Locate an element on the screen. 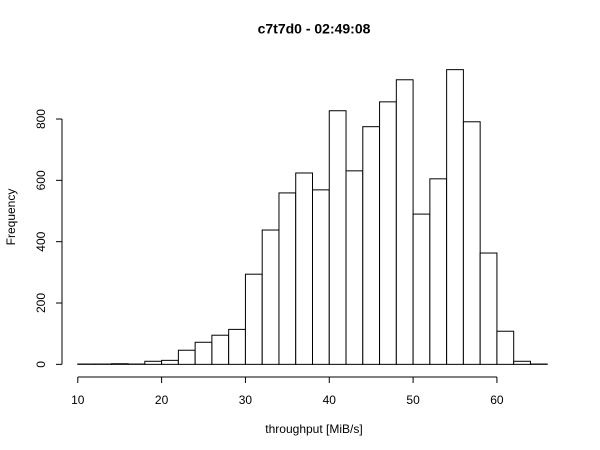 The image size is (600, 450). chart-title: c7t7d0 - 02:49:08 is located at coordinates (314, 29).